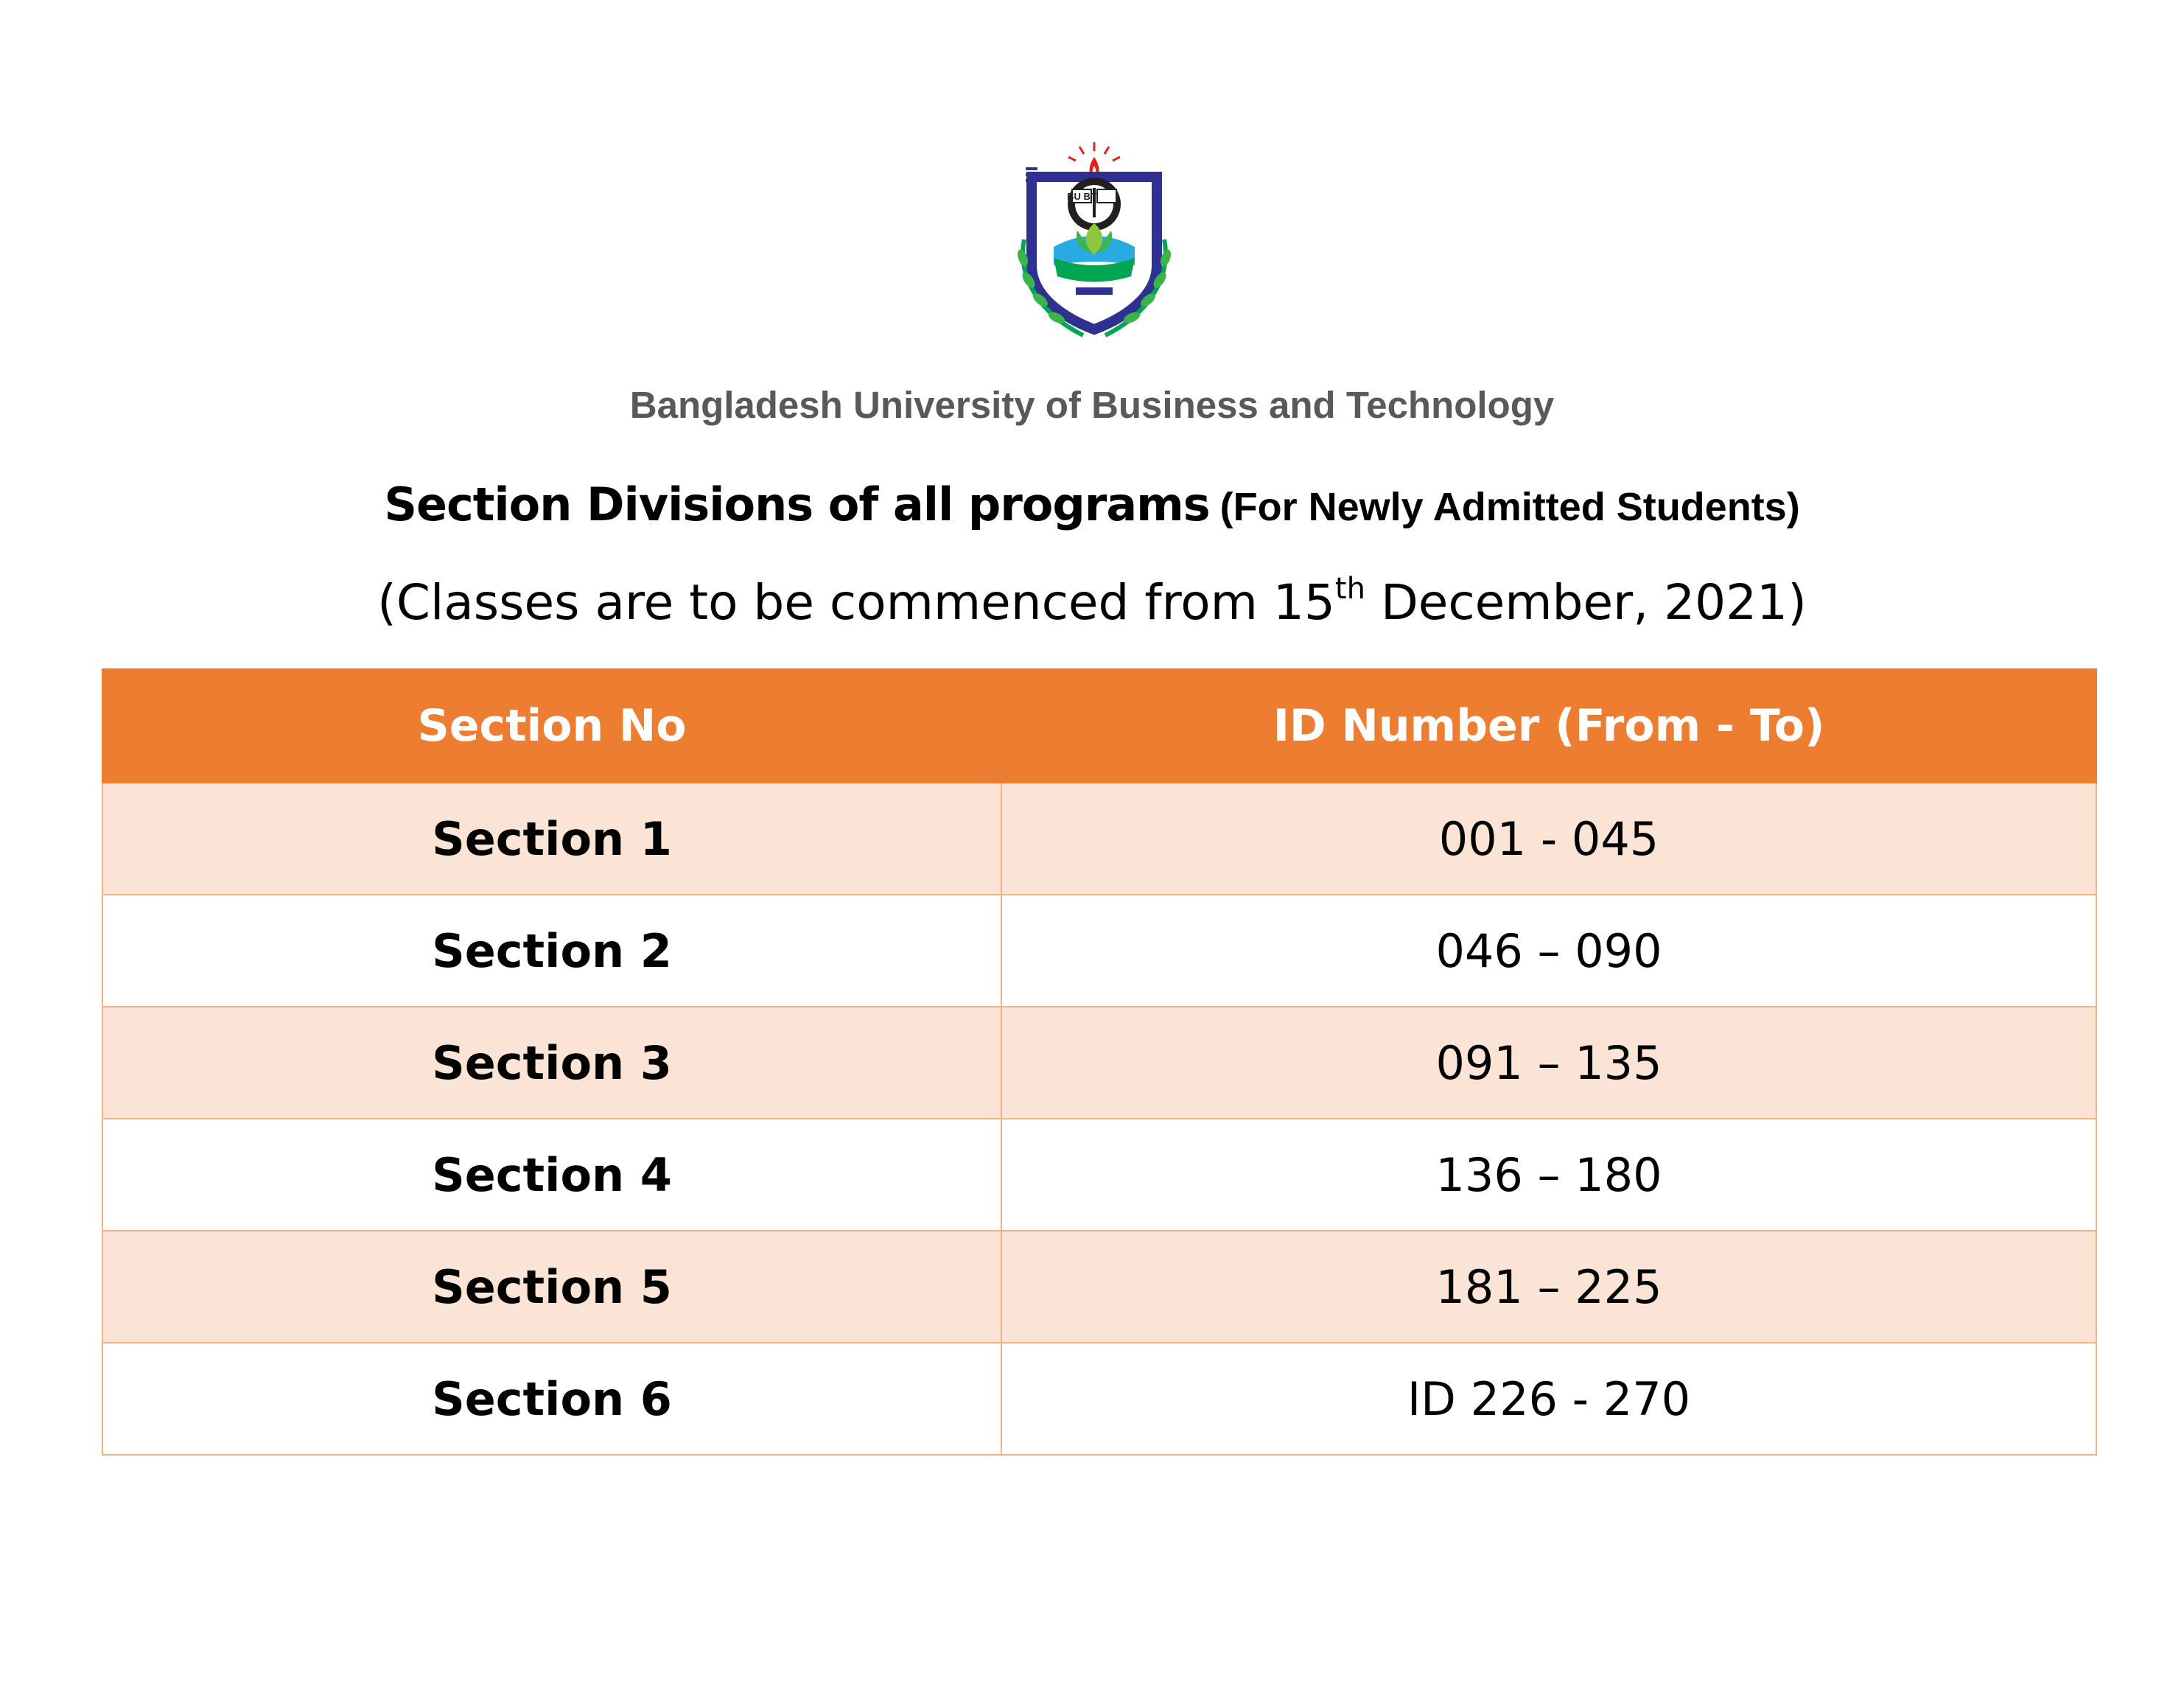 The image size is (2184, 1681). What do you see at coordinates (1349, 589) in the screenshot?
I see `commence-ordinal: th` at bounding box center [1349, 589].